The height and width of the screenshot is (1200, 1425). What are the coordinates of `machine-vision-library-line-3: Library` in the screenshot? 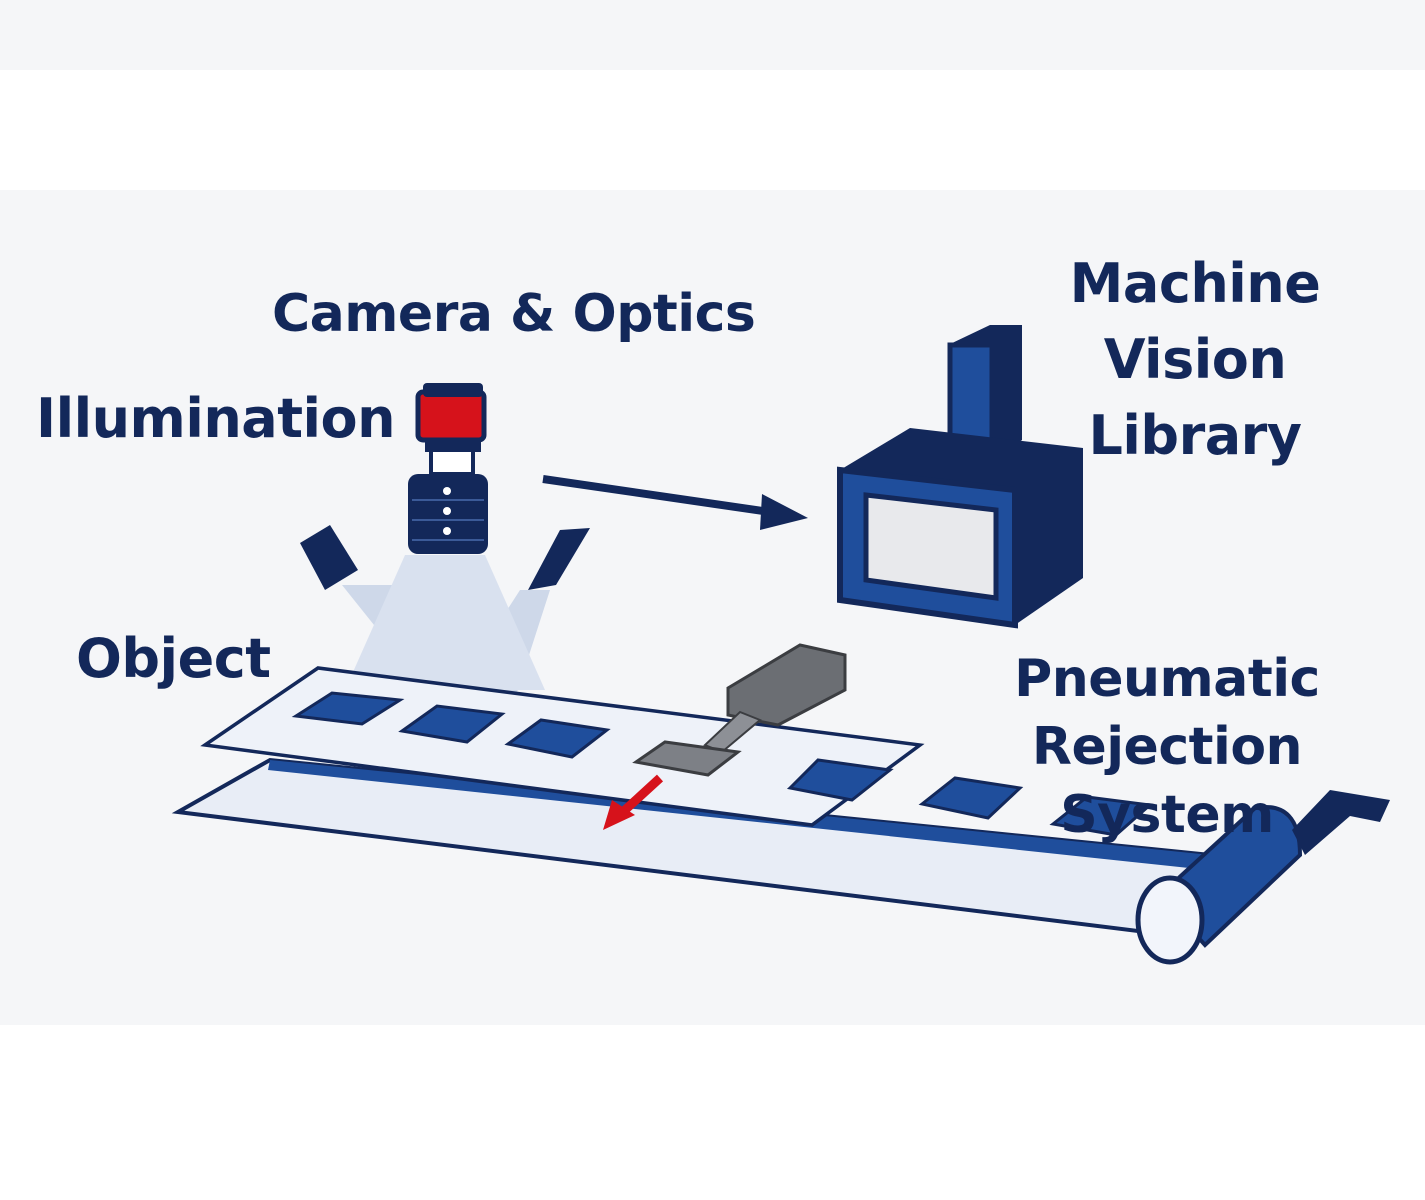 It's located at (1195, 435).